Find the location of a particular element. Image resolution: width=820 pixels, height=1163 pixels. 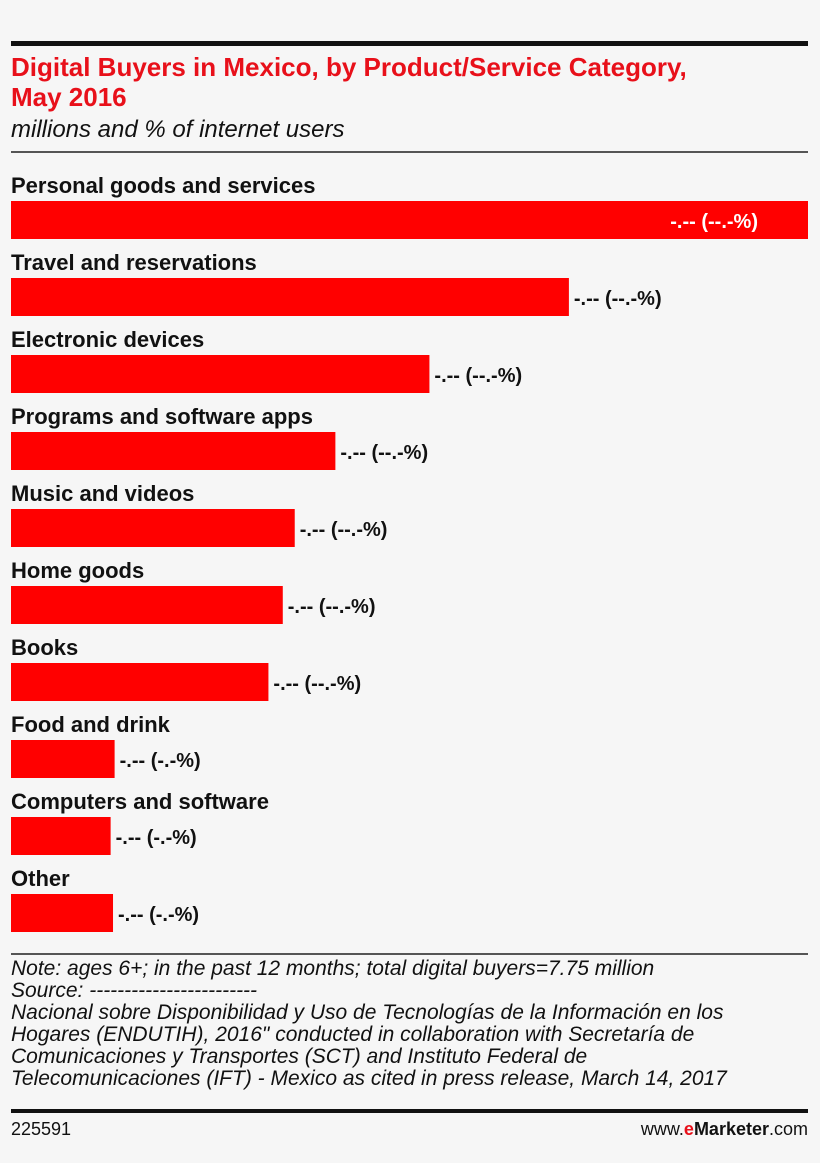

brand-e: e is located at coordinates (688, 1129).